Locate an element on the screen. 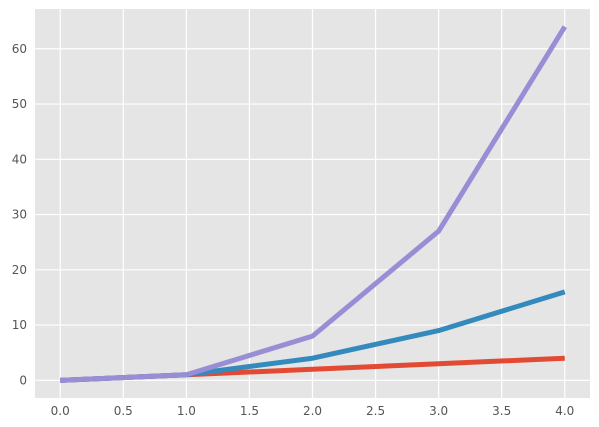  y-tick-label: 0 is located at coordinates (23, 380).